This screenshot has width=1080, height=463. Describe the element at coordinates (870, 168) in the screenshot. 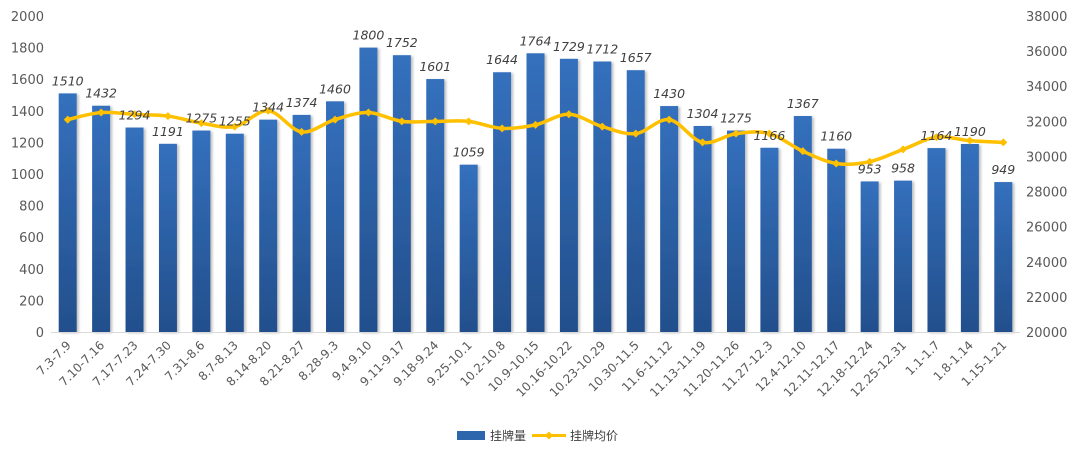

I see `bar-data-label: 953` at that location.